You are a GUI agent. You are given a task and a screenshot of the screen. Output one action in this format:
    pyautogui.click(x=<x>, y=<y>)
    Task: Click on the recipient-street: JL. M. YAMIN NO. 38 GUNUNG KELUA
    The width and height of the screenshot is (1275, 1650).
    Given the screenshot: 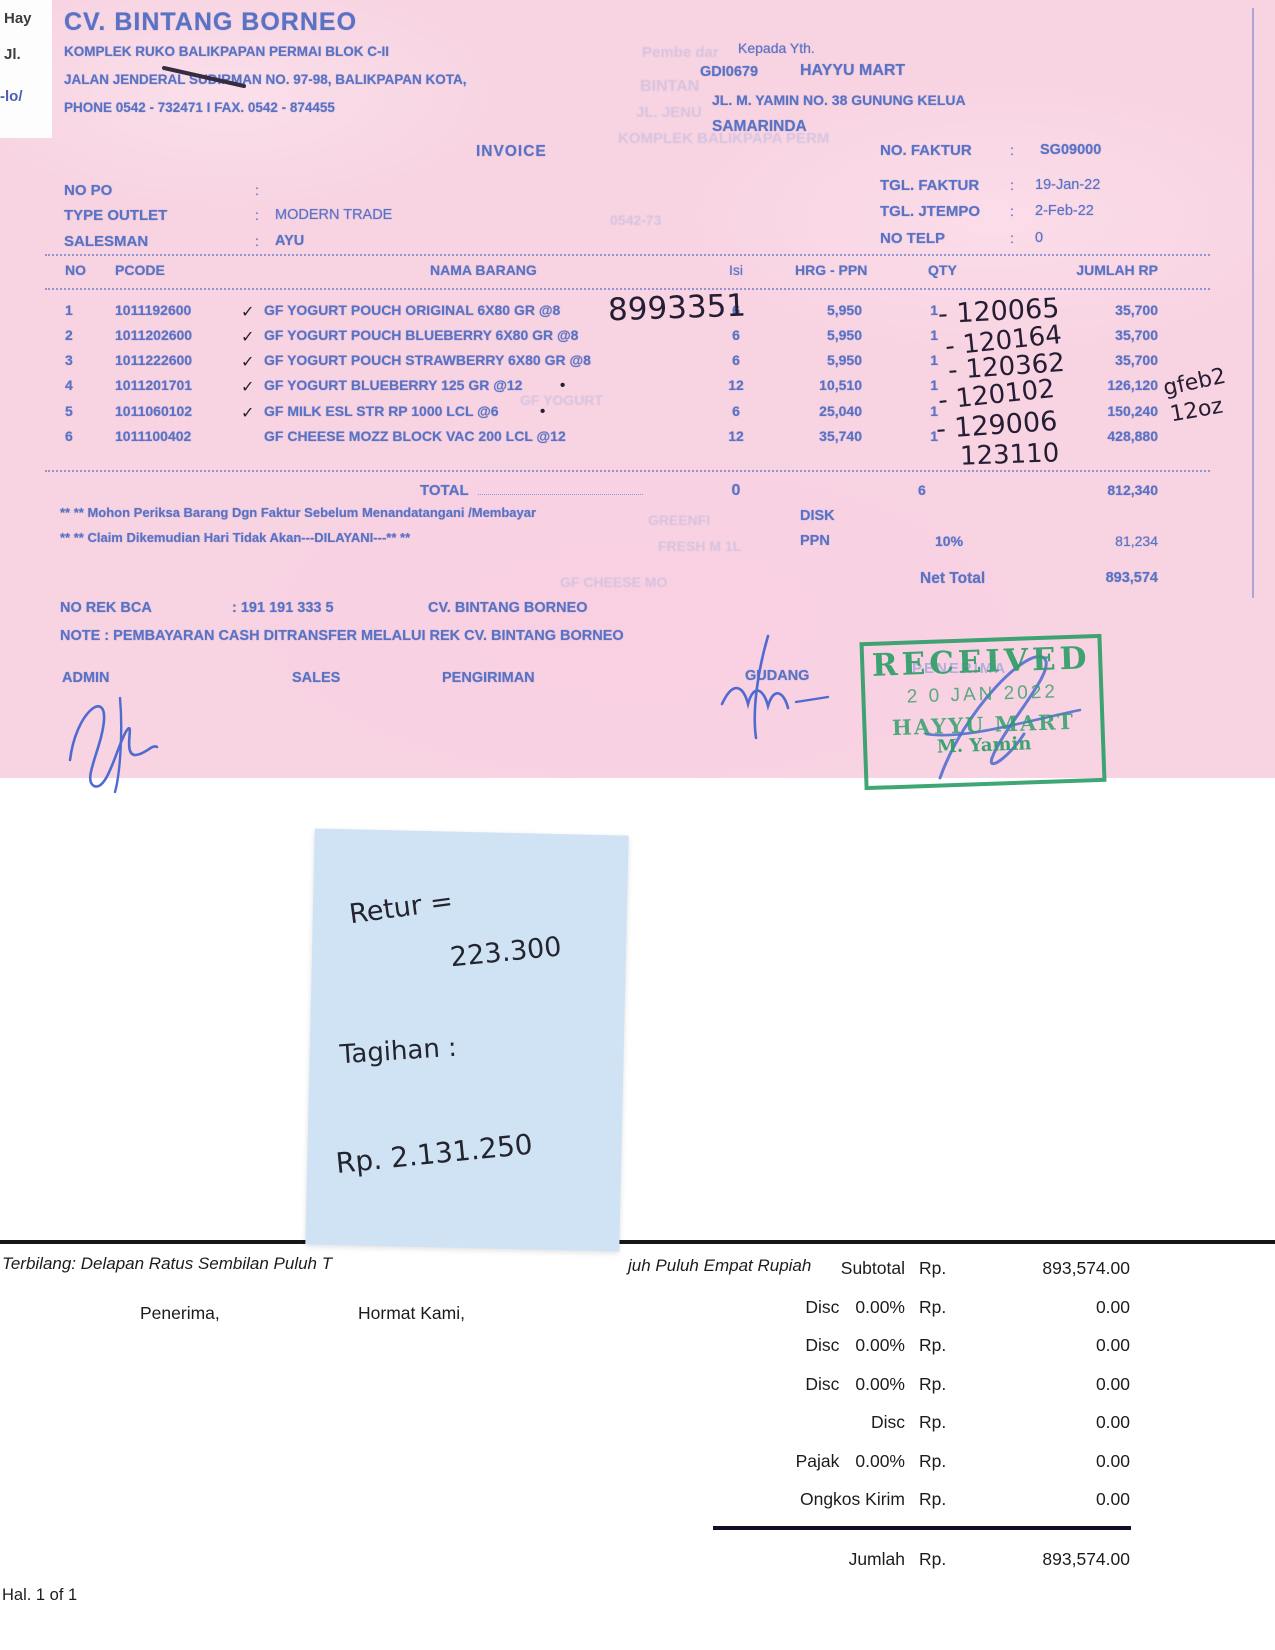 What is the action you would take?
    pyautogui.click(x=839, y=100)
    